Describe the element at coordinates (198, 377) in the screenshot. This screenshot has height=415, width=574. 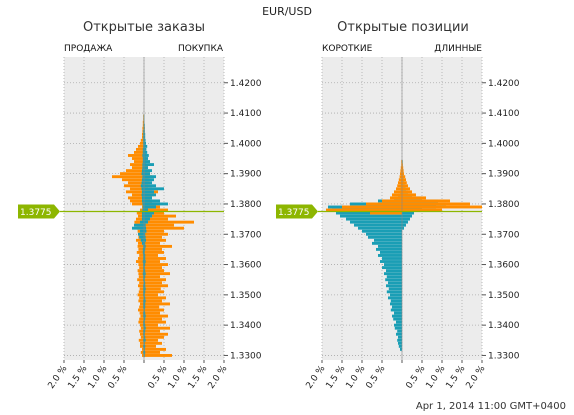
I see `x-tick-label: 1.5 %` at that location.